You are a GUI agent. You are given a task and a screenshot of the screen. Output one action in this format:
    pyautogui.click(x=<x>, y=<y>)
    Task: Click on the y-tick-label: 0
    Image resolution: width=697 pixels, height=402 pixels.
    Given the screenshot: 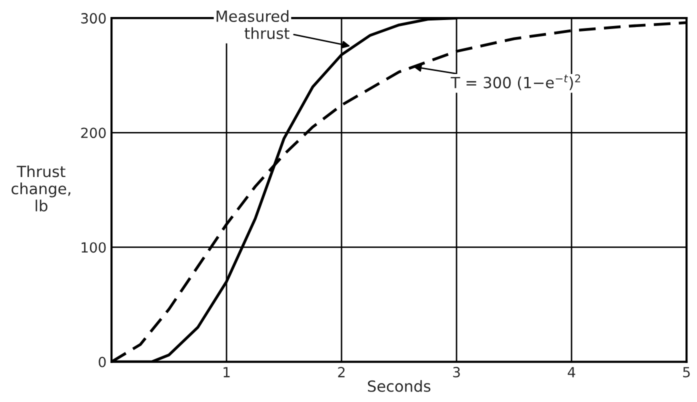 What is the action you would take?
    pyautogui.click(x=102, y=362)
    